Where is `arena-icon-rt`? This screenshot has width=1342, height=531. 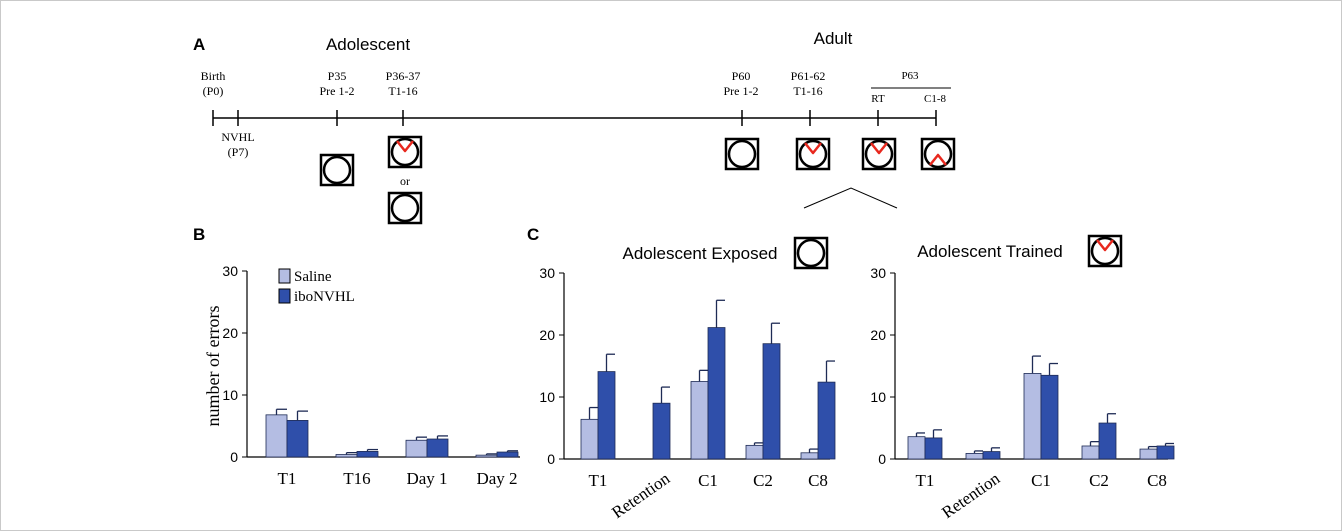 arena-icon-rt is located at coordinates (879, 154).